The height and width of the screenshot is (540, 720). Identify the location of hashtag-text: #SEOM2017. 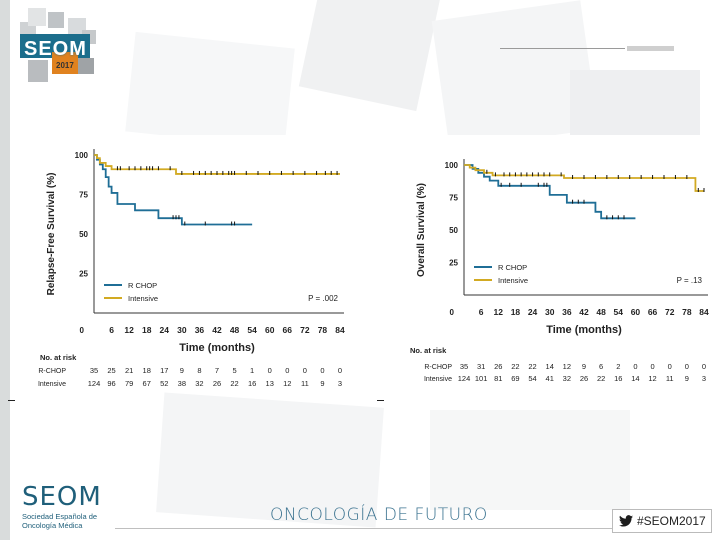
(671, 521).